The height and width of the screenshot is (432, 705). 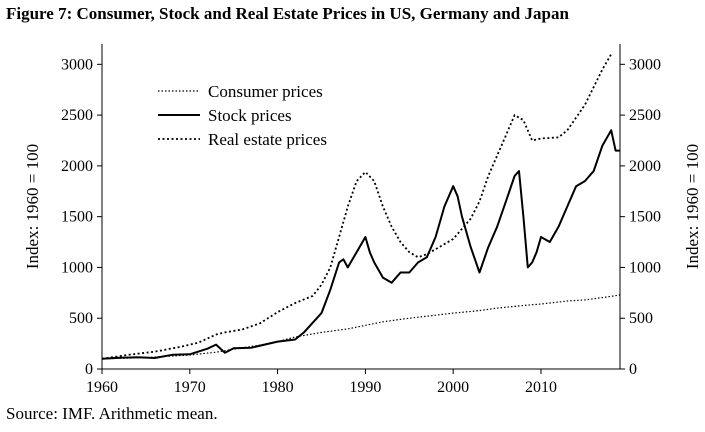 I want to click on series-line-consumer-prices, so click(x=361, y=327).